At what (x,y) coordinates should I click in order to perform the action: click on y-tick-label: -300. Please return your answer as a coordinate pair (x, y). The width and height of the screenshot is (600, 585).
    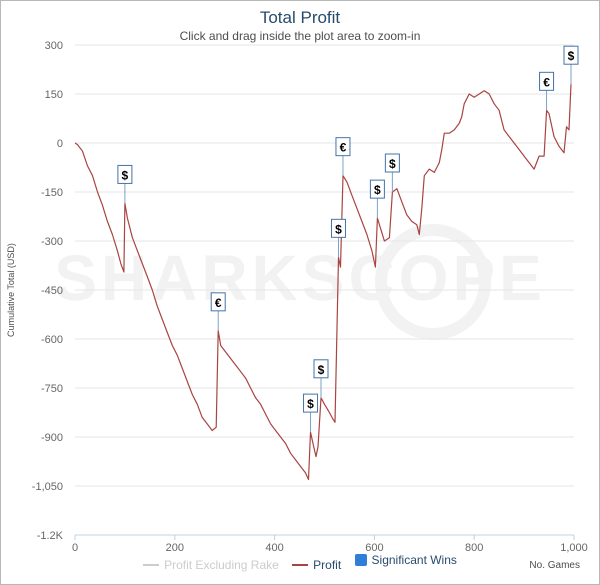
    Looking at the image, I should click on (52, 242).